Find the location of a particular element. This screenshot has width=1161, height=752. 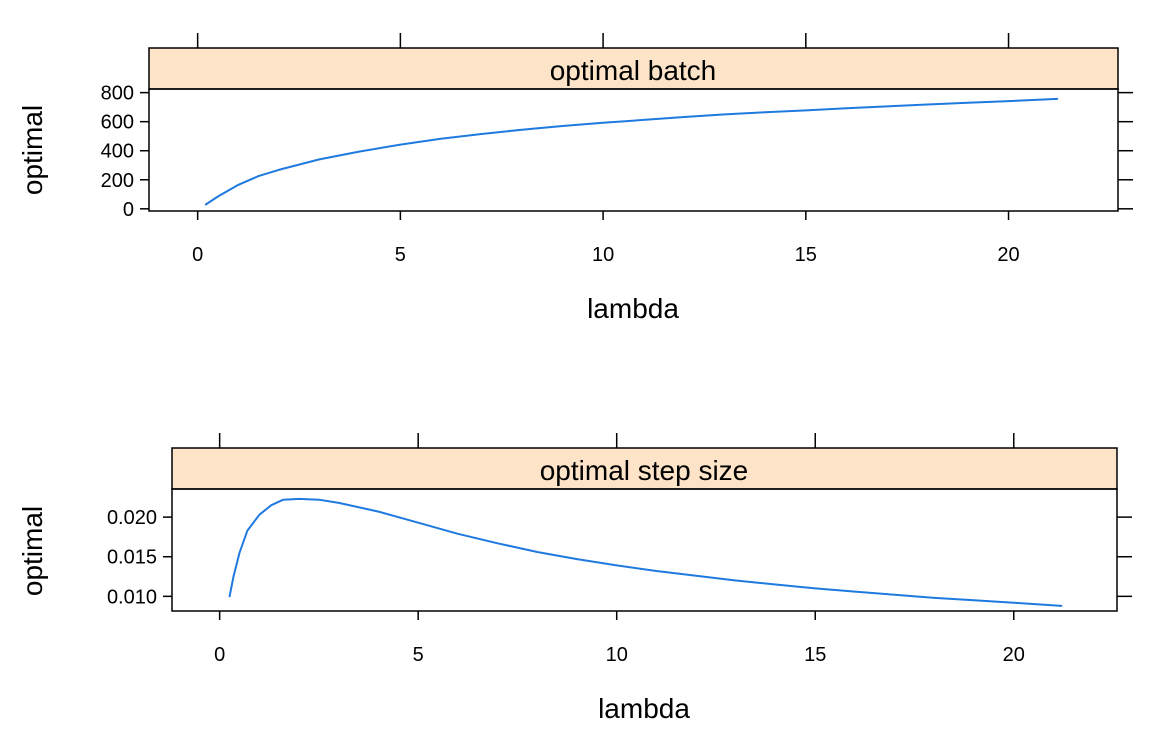

y-tick-label: 400 is located at coordinates (117, 152).